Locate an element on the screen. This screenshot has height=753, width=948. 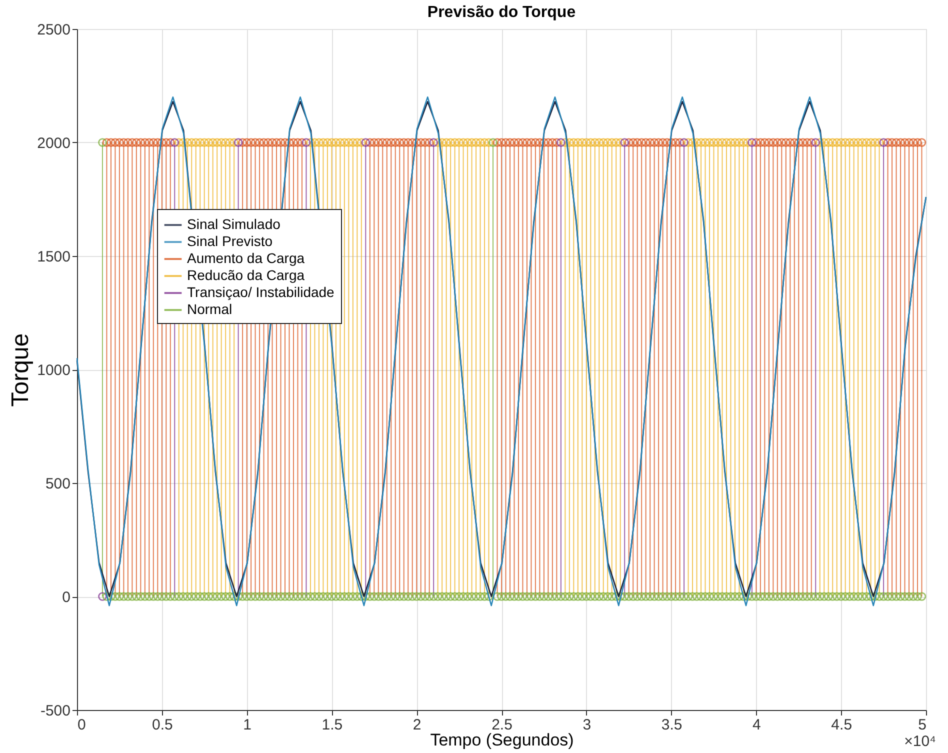
y-tick-label: 2000 is located at coordinates (53, 143).